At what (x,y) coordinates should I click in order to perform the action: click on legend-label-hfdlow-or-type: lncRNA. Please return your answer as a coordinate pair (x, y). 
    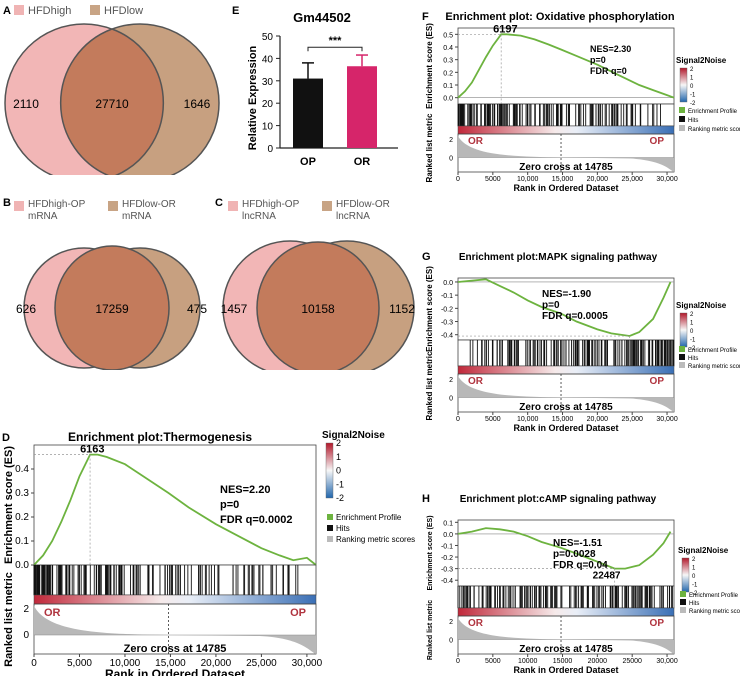
    Looking at the image, I should click on (353, 216).